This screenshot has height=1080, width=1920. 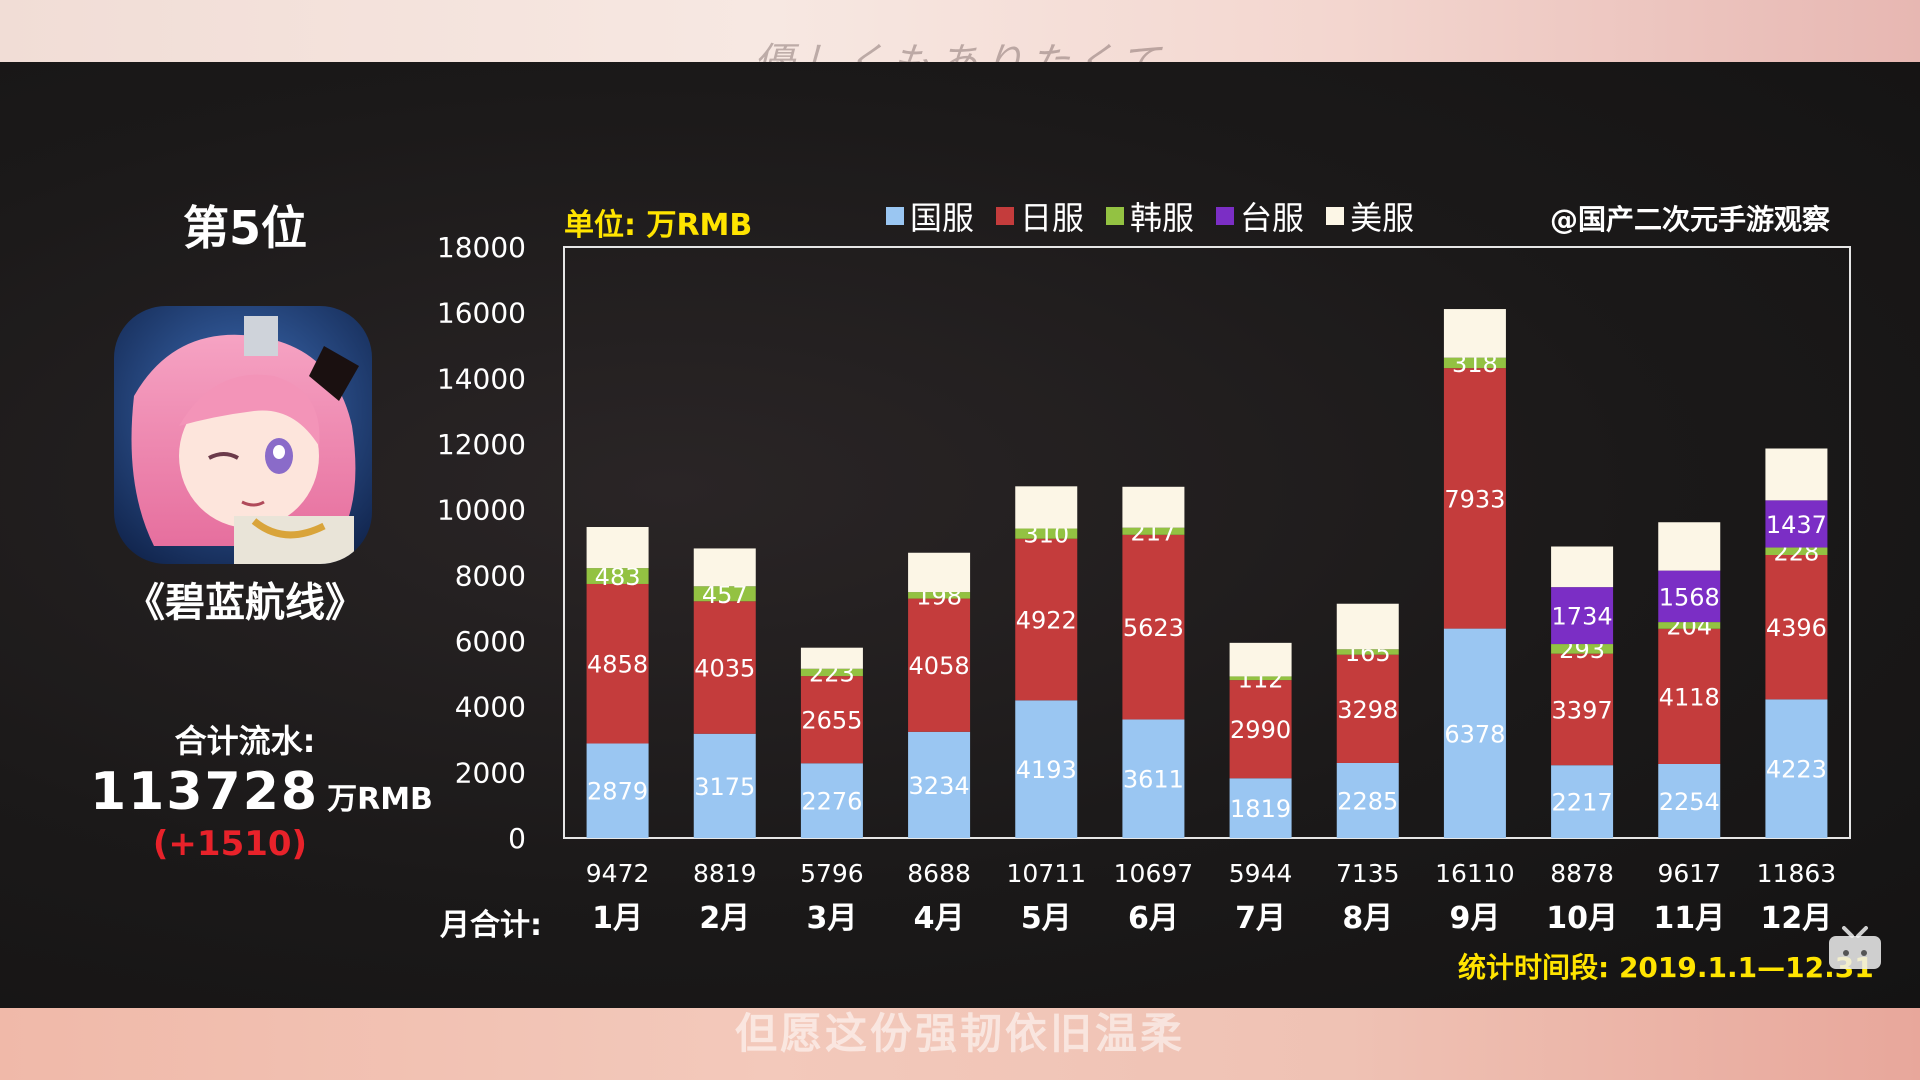 What do you see at coordinates (243, 435) in the screenshot?
I see `game-icon` at bounding box center [243, 435].